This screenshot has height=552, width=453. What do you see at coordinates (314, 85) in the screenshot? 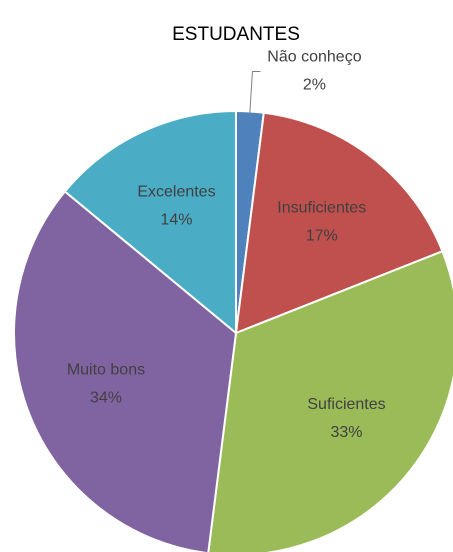
I see `slice-value: 2%` at bounding box center [314, 85].